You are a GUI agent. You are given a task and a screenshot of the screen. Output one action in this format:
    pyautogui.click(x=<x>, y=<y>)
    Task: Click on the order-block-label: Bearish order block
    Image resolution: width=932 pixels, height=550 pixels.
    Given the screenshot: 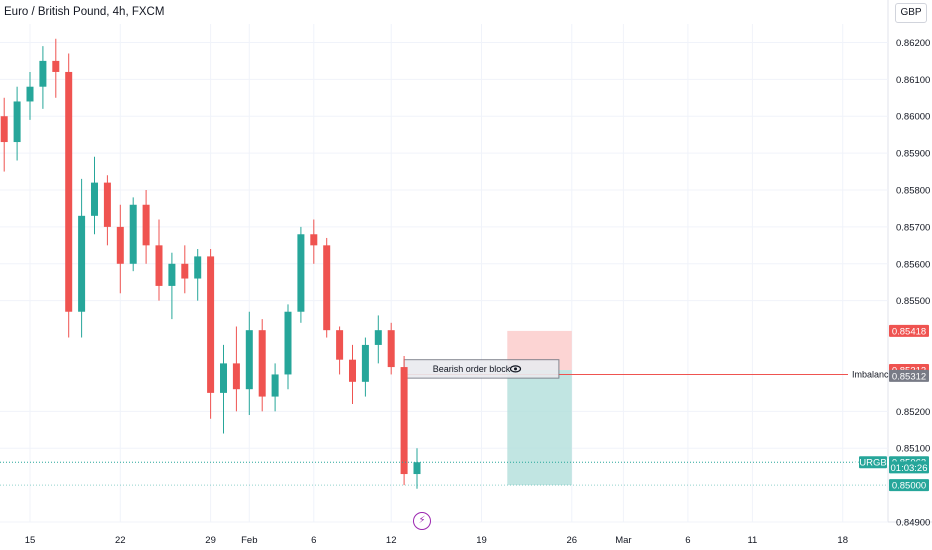 What is the action you would take?
    pyautogui.click(x=472, y=369)
    